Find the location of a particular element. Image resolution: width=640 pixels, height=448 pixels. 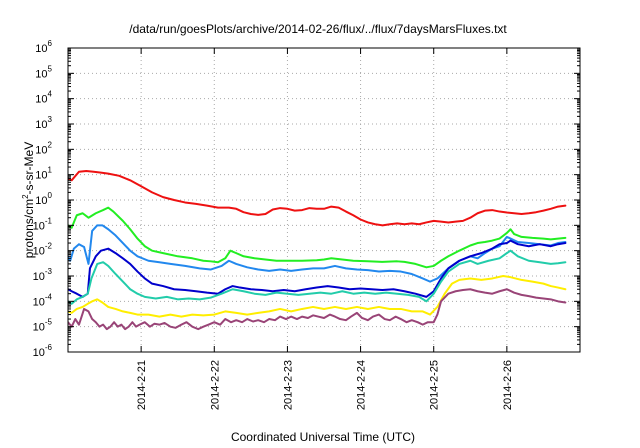

y-tick-label: 10⁻¹ is located at coordinates (43, 224).